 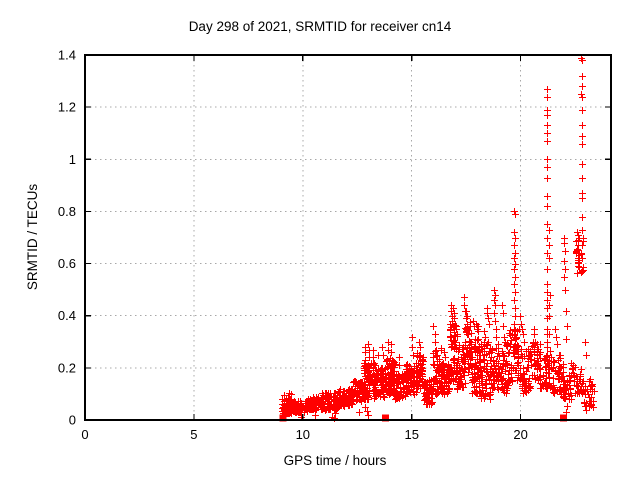 What do you see at coordinates (335, 460) in the screenshot?
I see `x-axis-label: GPS time / hours` at bounding box center [335, 460].